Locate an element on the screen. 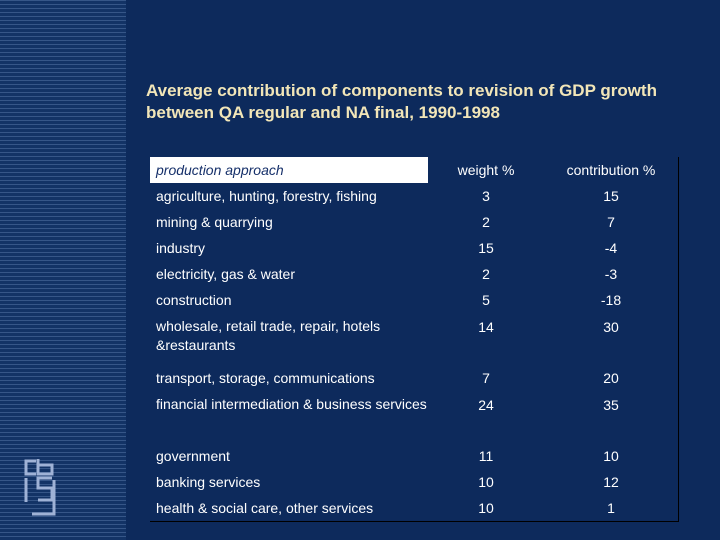 The height and width of the screenshot is (540, 720). row-label: health & social care, other services is located at coordinates (265, 507).